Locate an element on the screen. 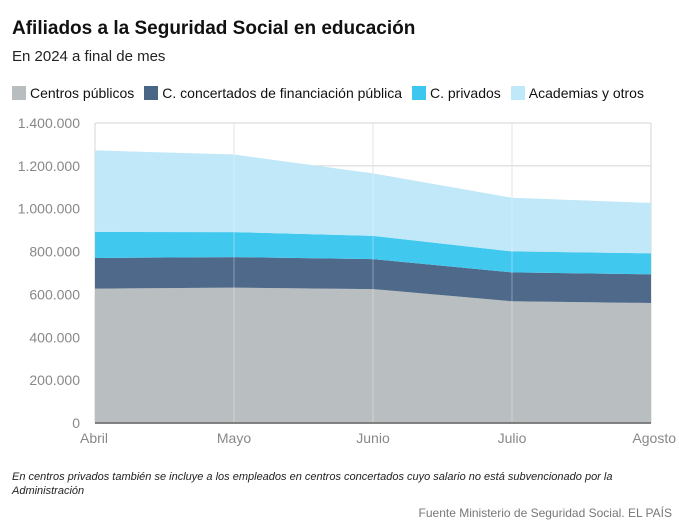 This screenshot has width=679, height=527. y-tick-label: 0 is located at coordinates (76, 423).